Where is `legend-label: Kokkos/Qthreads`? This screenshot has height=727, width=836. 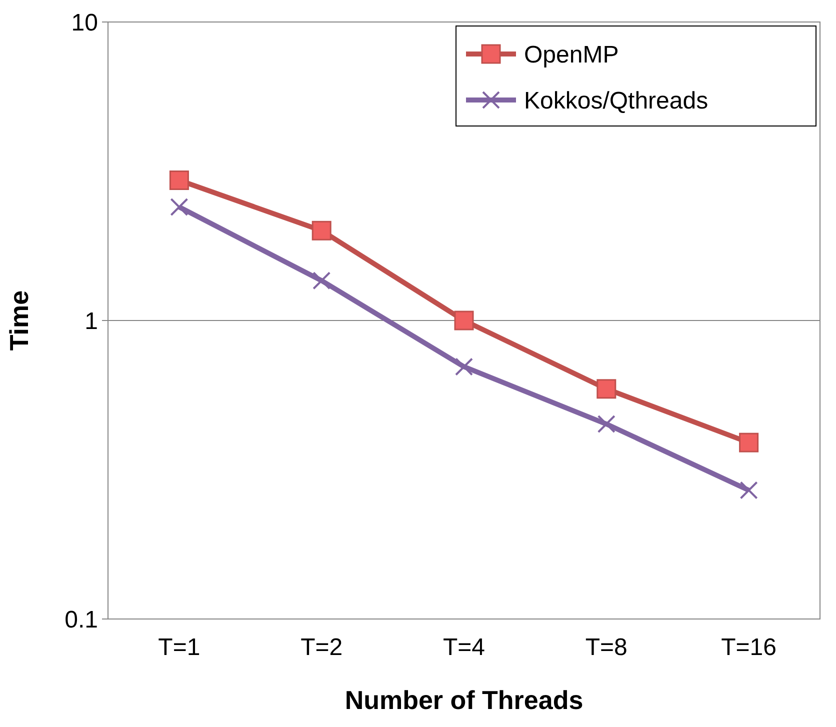 legend-label: Kokkos/Qthreads is located at coordinates (616, 100).